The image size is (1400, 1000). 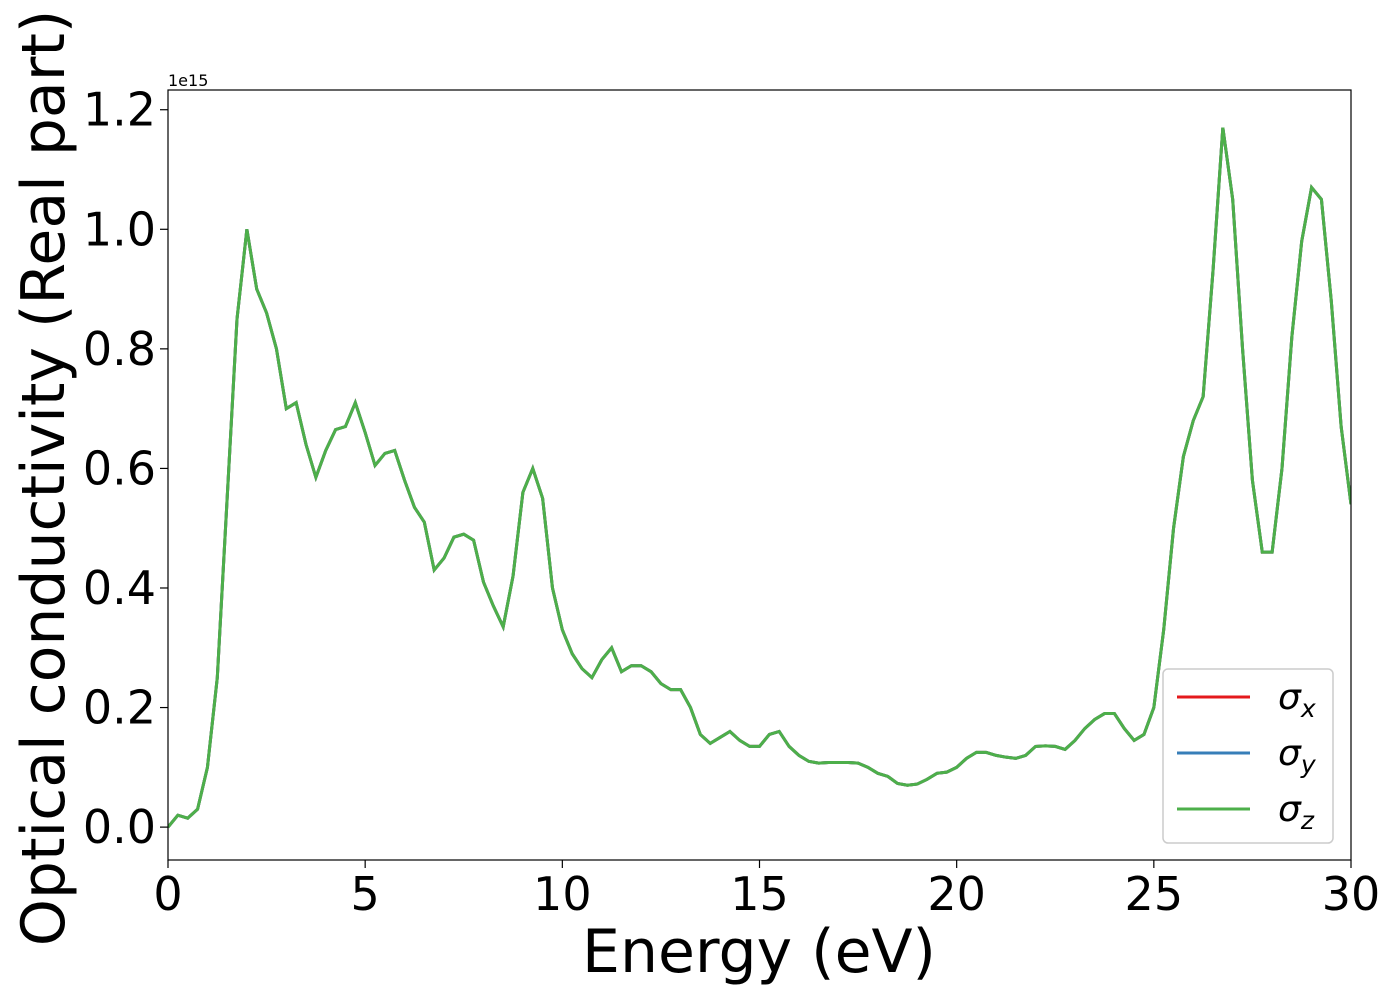 I want to click on y-tick-label: 0.0, so click(x=119, y=827).